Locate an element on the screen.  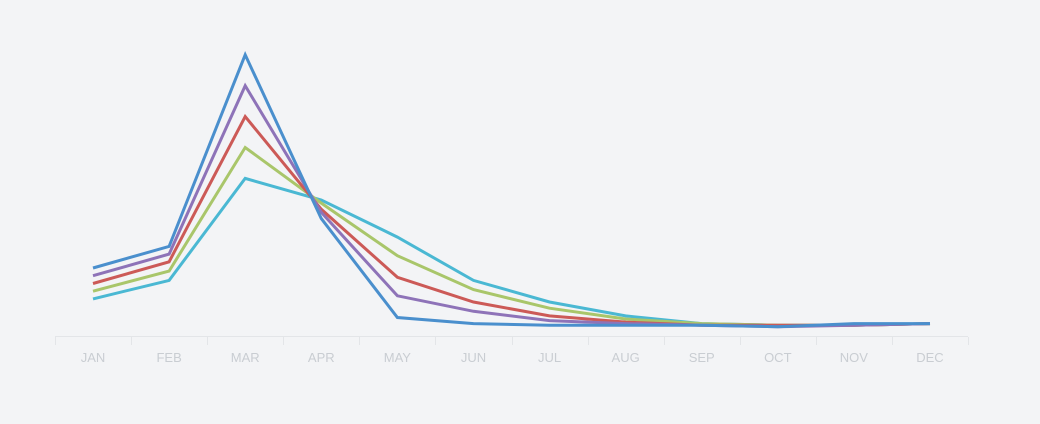
x-tick-label-oct: OCT is located at coordinates (778, 357).